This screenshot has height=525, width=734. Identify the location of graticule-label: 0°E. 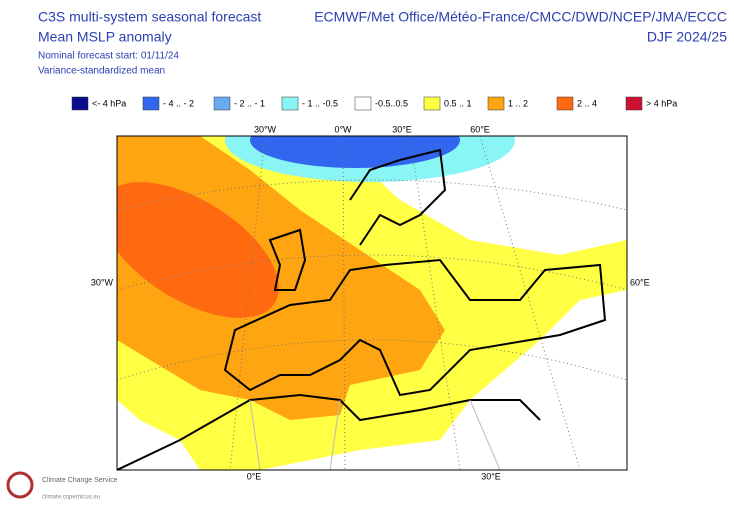
(254, 476).